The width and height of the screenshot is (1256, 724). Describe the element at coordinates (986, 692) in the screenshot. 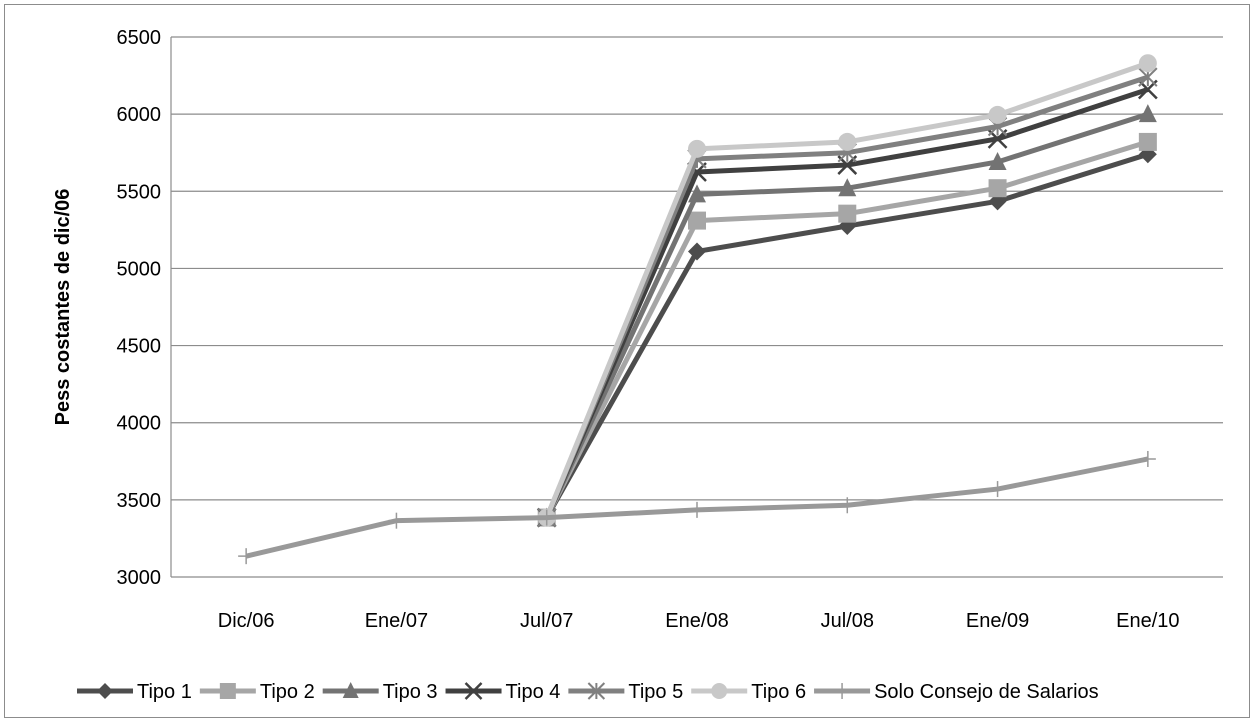

I see `legend-label: Solo Consejo de Salarios` at that location.